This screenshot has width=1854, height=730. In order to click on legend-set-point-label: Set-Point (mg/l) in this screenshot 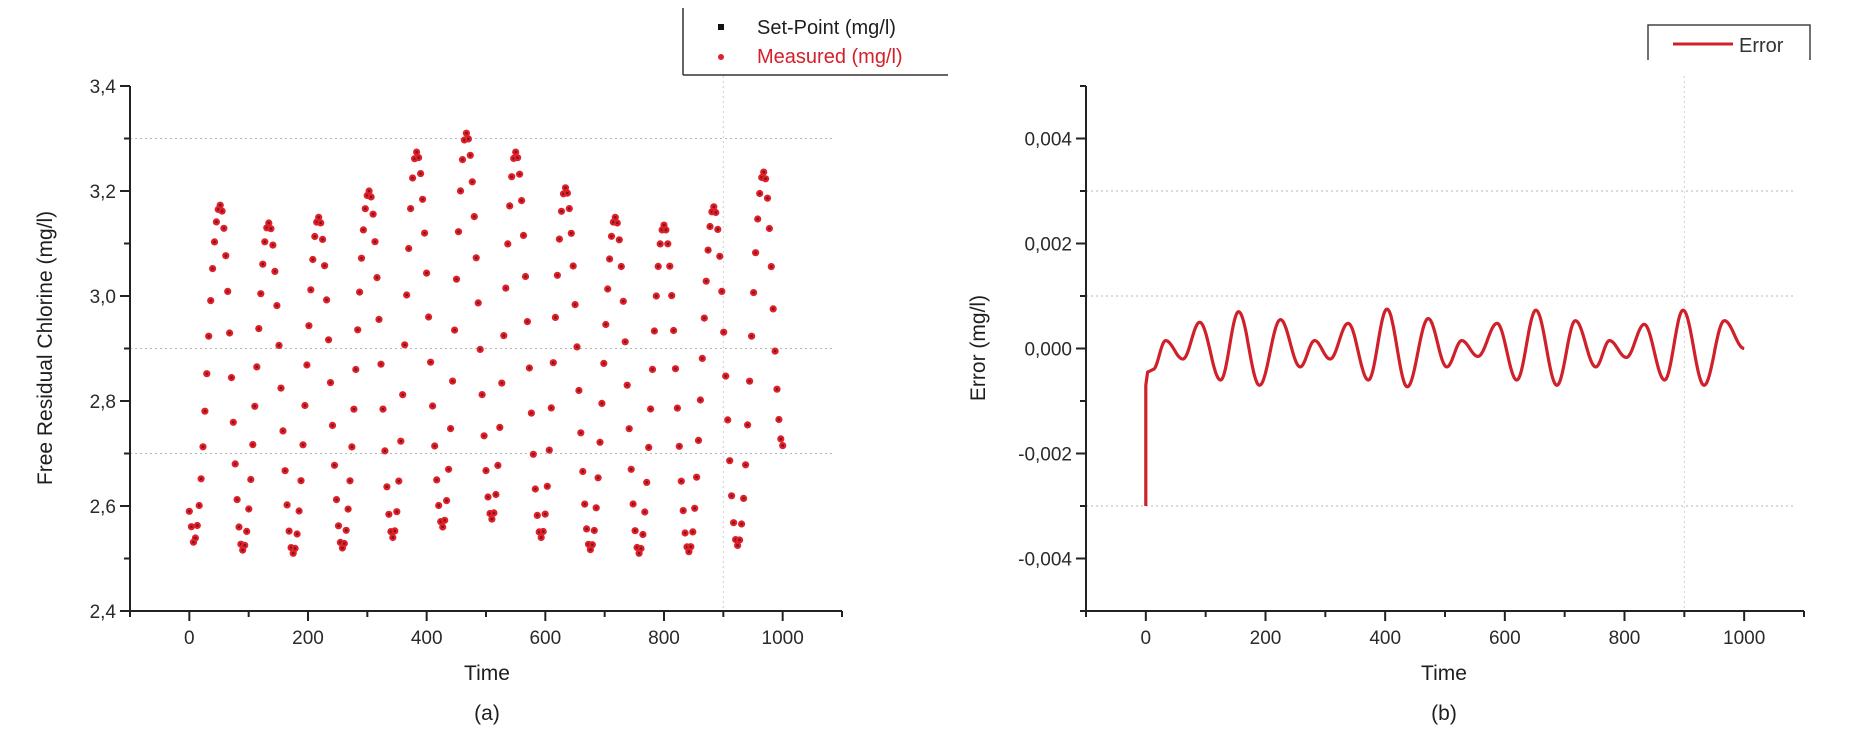, I will do `click(826, 28)`.